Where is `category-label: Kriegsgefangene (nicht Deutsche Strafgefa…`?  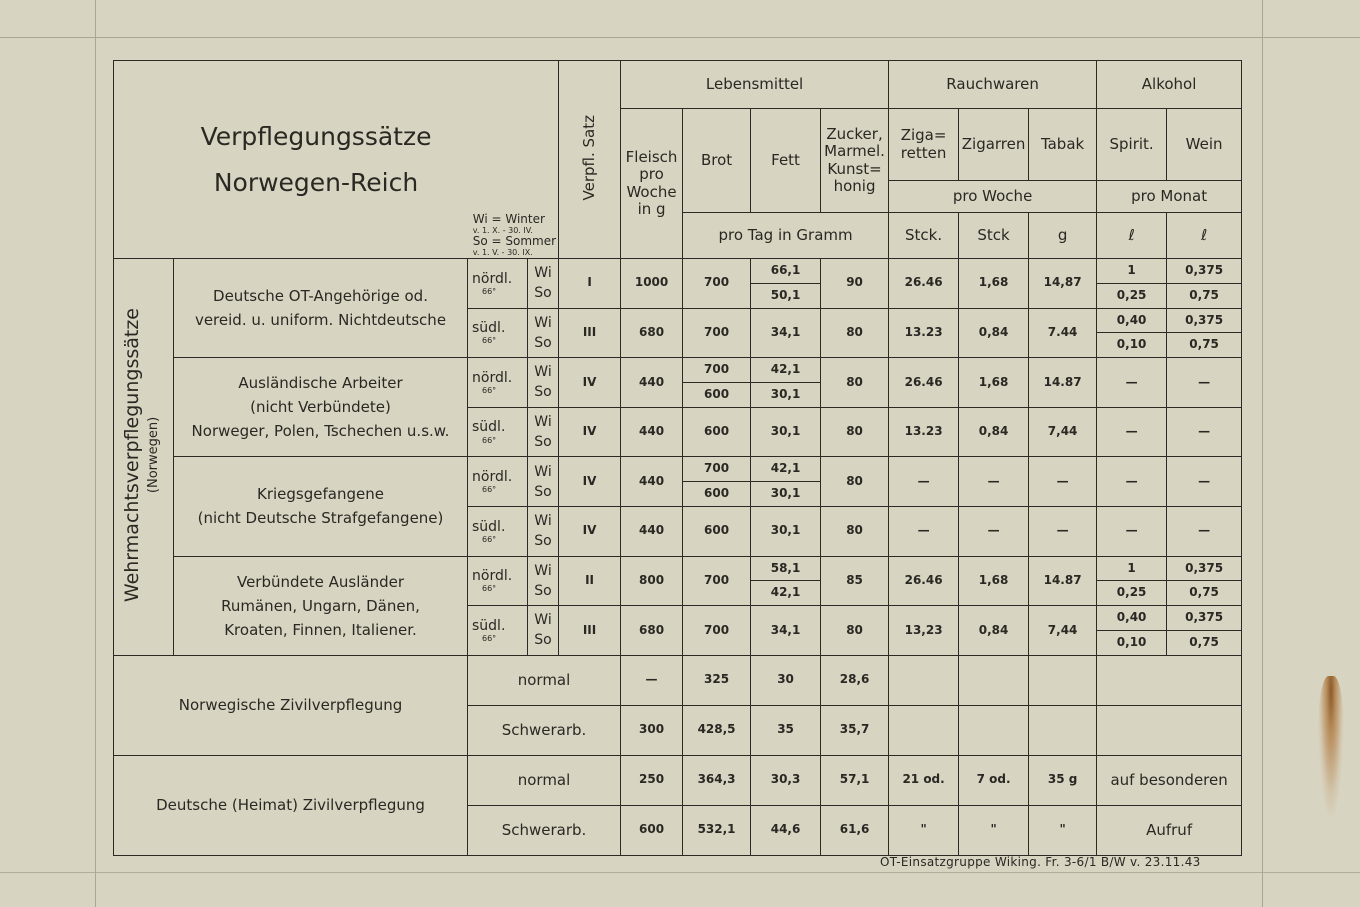
category-label: Kriegsgefangene (nicht Deutsche Strafgefa… is located at coordinates (320, 506).